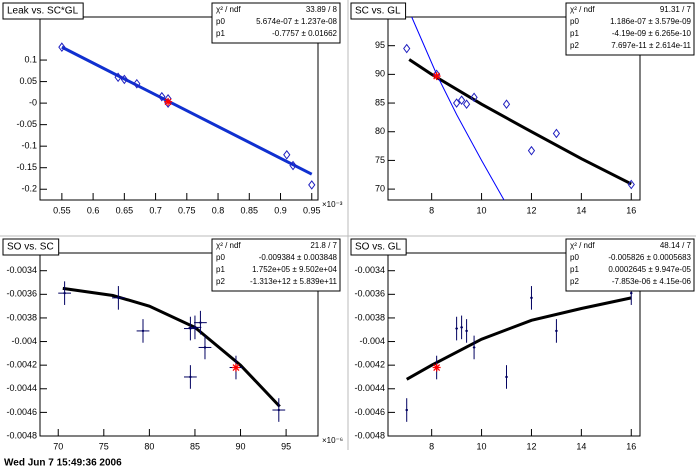 The height and width of the screenshot is (472, 696). I want to click on x-tick-label: 95, so click(286, 446).